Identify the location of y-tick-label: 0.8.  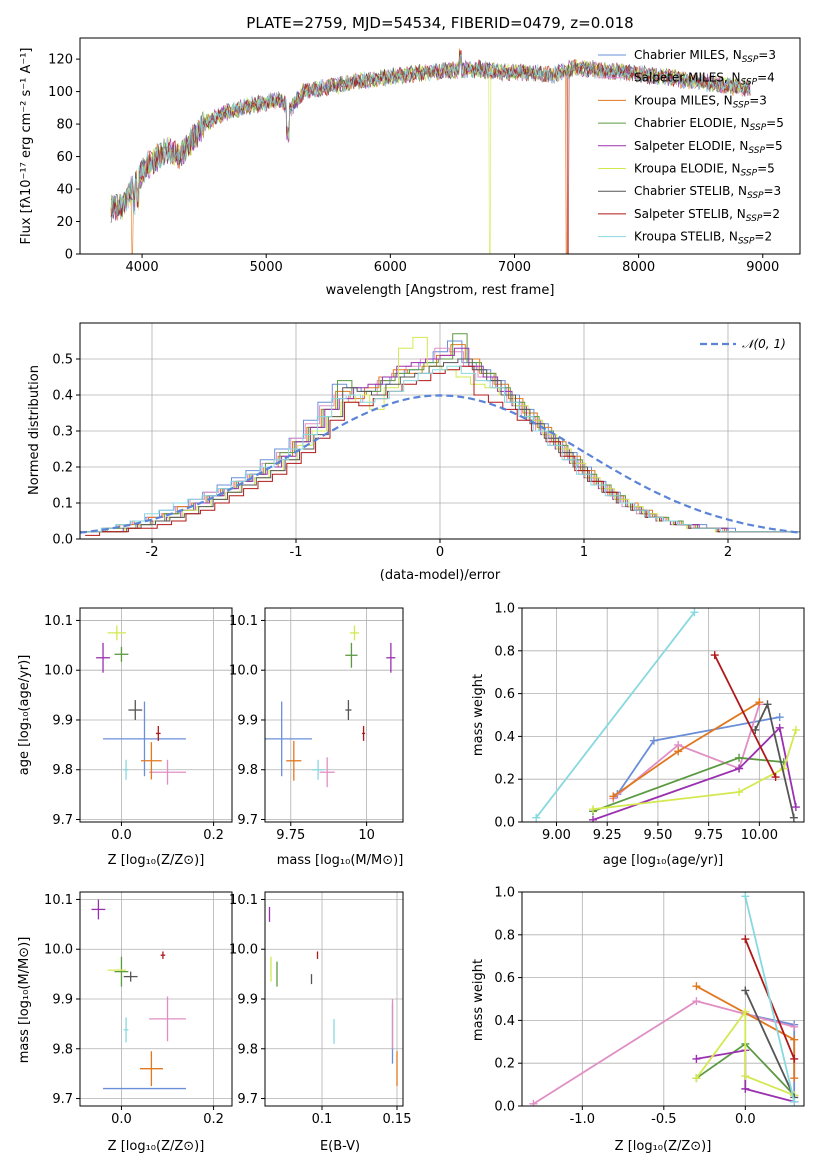
(504, 935).